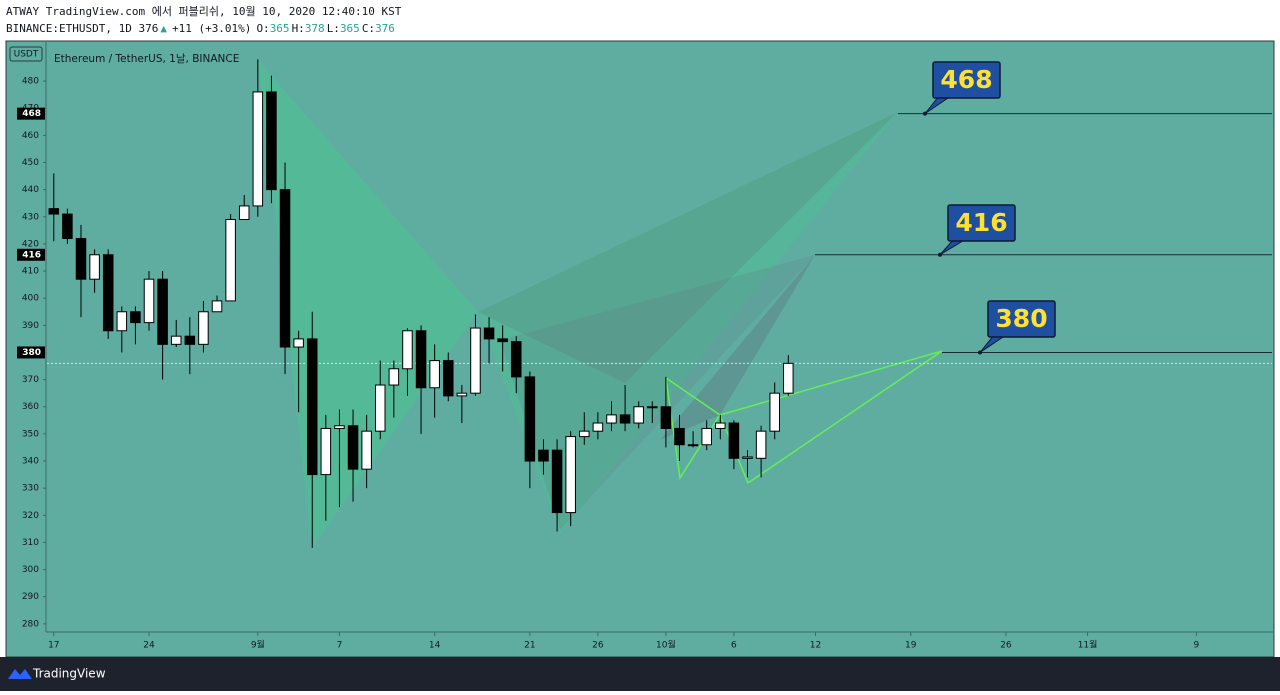 The image size is (1280, 695). I want to click on y-tick-label: 460, so click(30, 136).